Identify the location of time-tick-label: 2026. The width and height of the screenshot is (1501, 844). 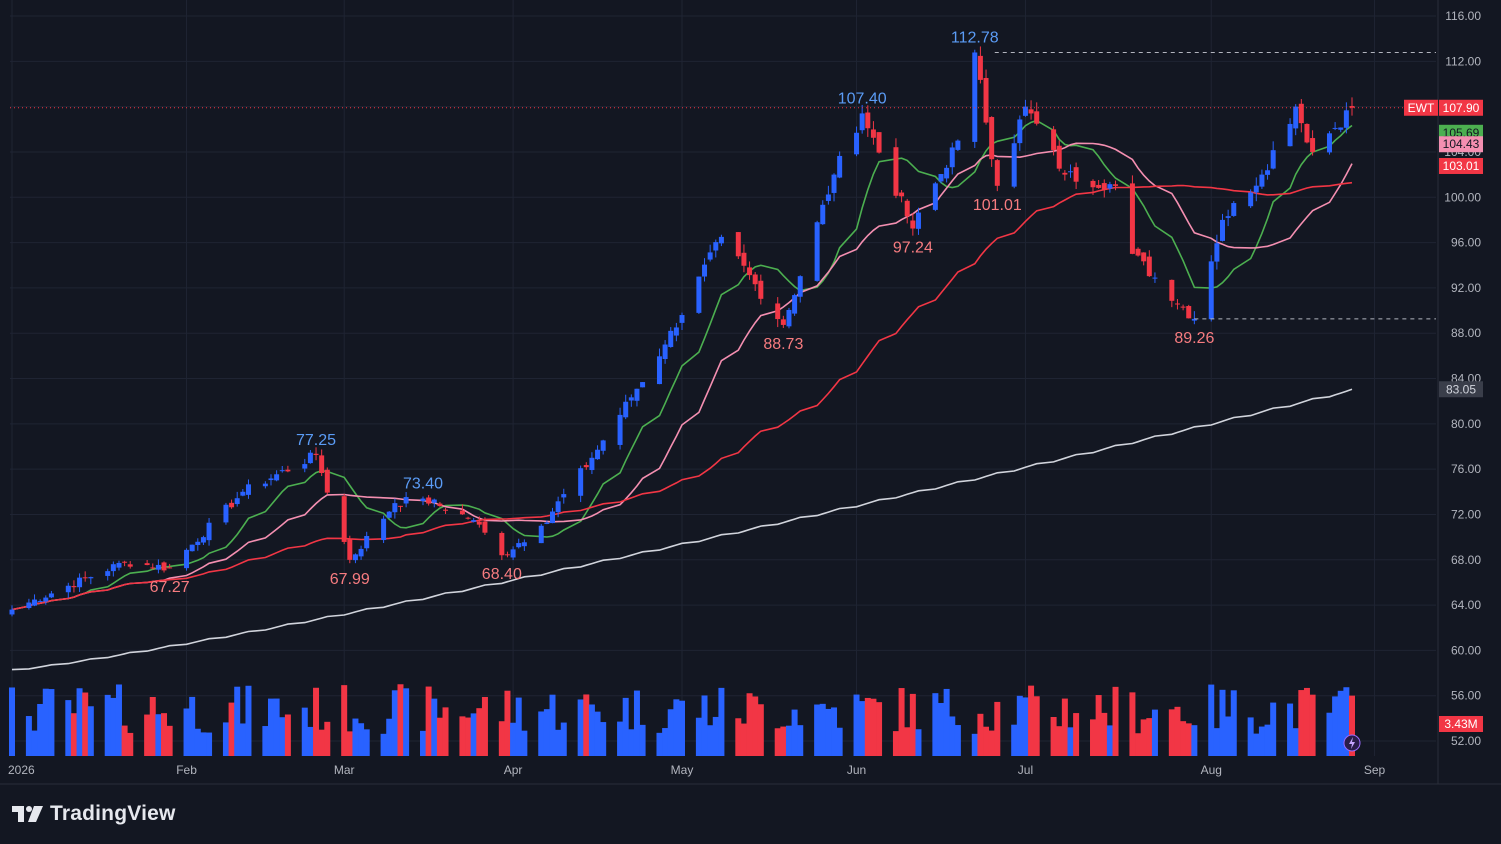
(21, 770).